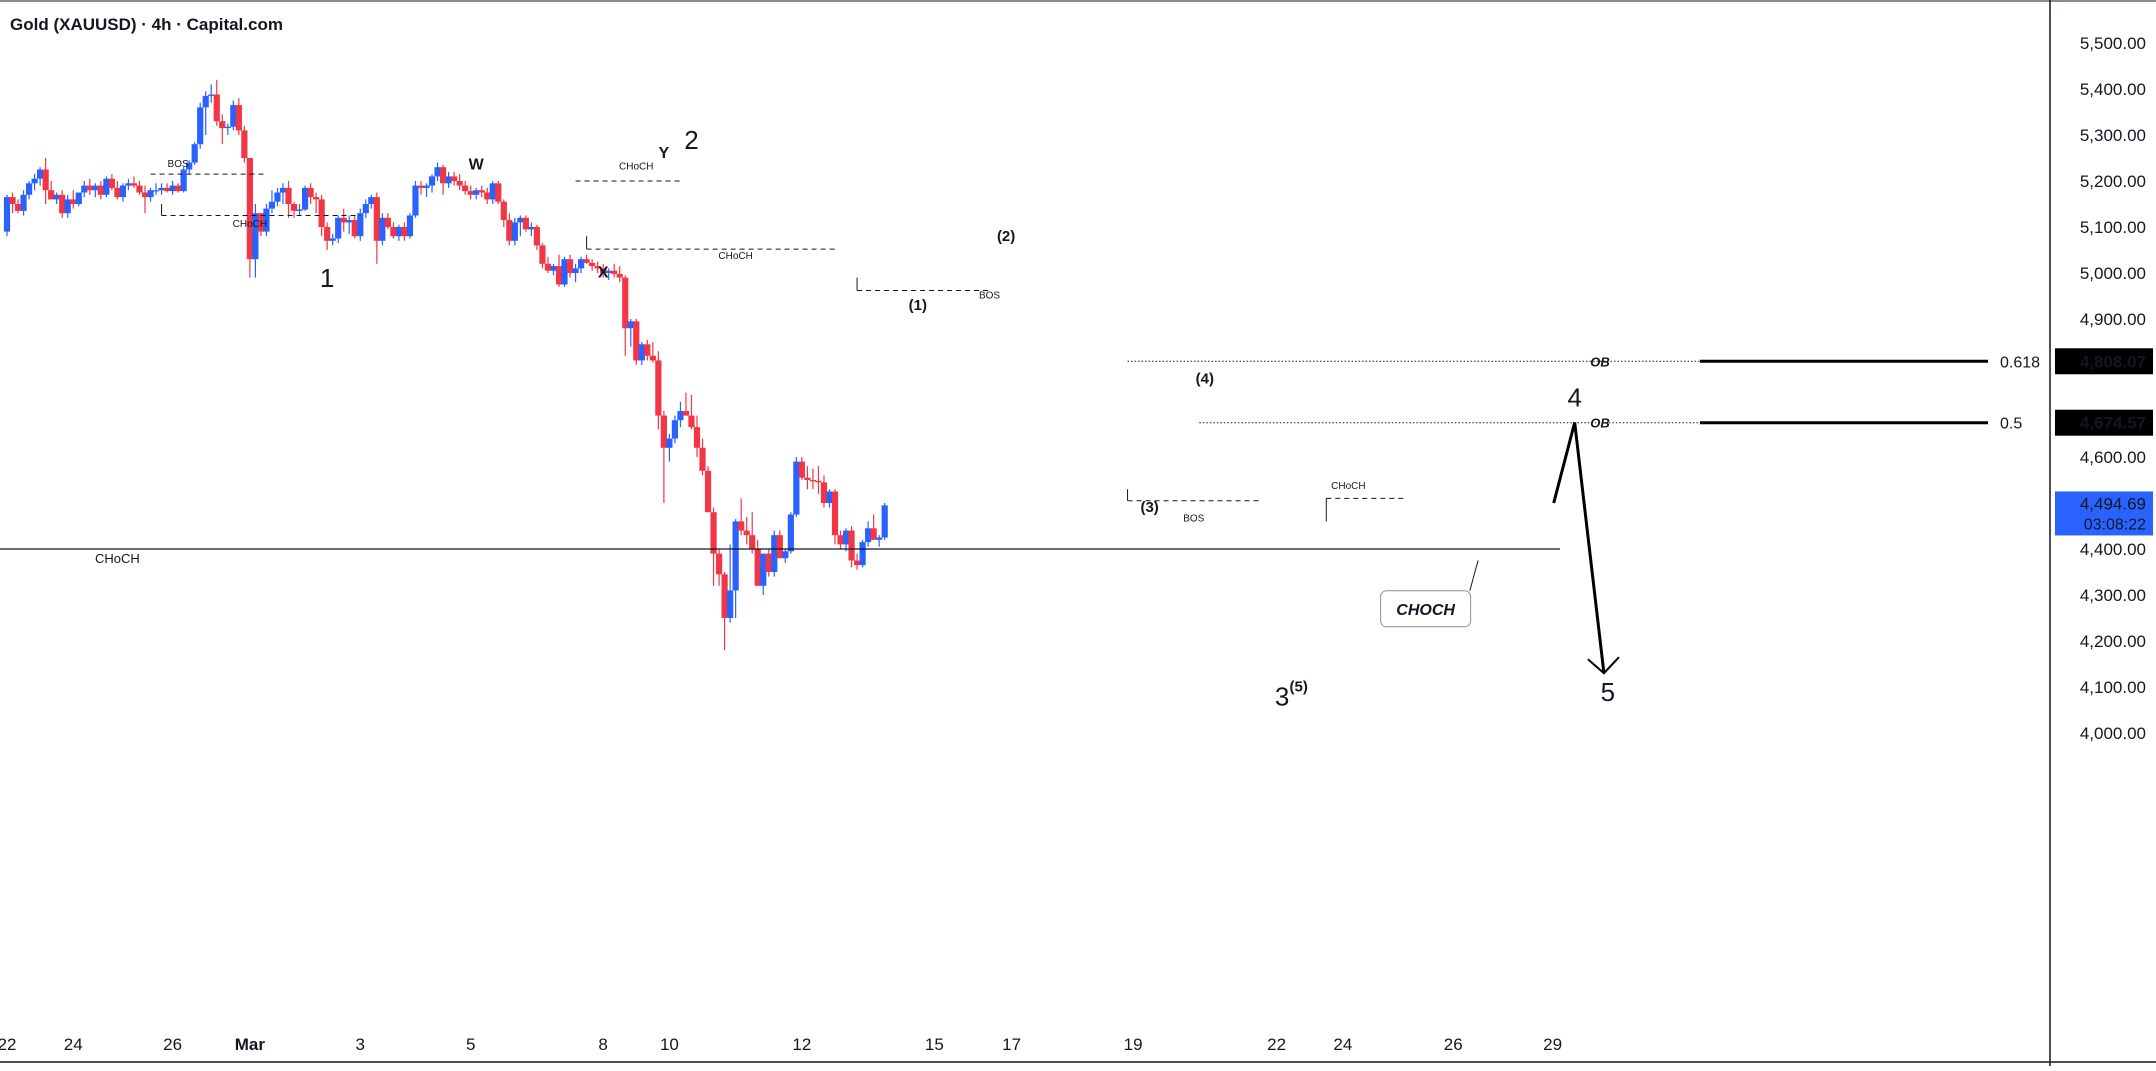 This screenshot has height=1071, width=2156. What do you see at coordinates (1426, 609) in the screenshot?
I see `choch-callout-box` at bounding box center [1426, 609].